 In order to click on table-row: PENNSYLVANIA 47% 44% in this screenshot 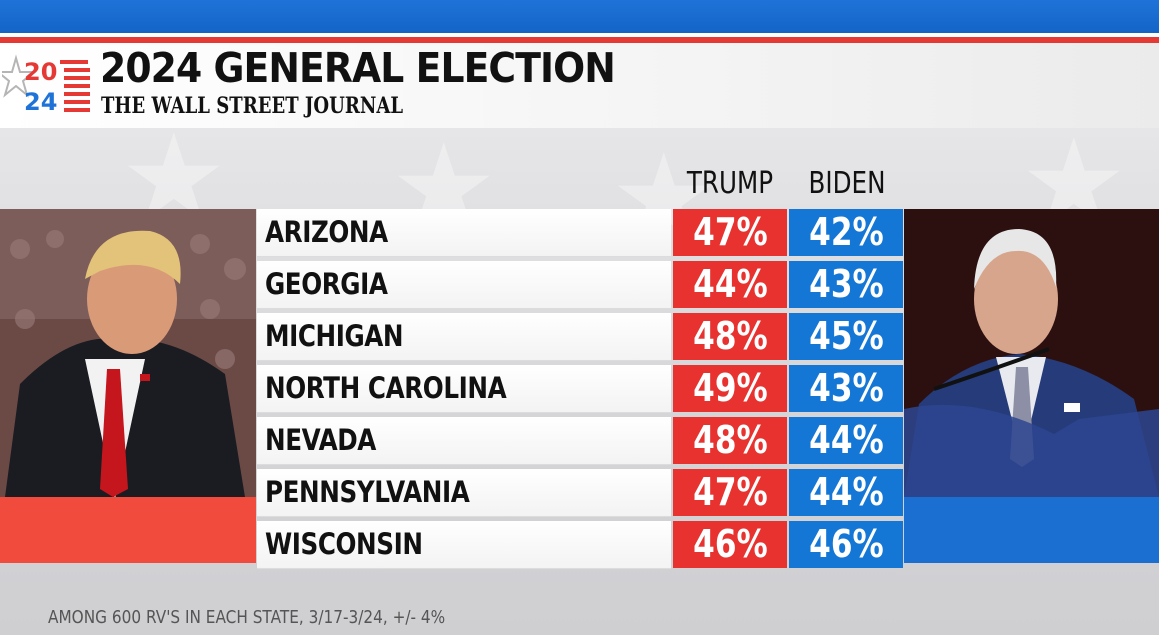, I will do `click(580, 493)`.